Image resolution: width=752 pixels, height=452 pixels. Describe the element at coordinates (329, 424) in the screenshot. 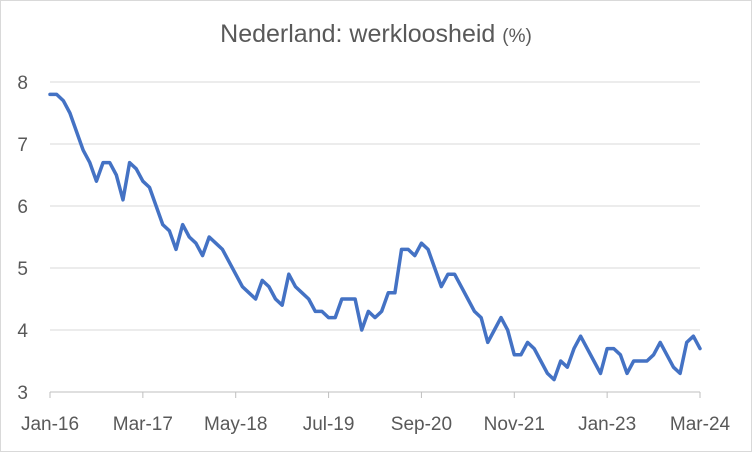

I see `x-tick-label: Jul-19` at that location.